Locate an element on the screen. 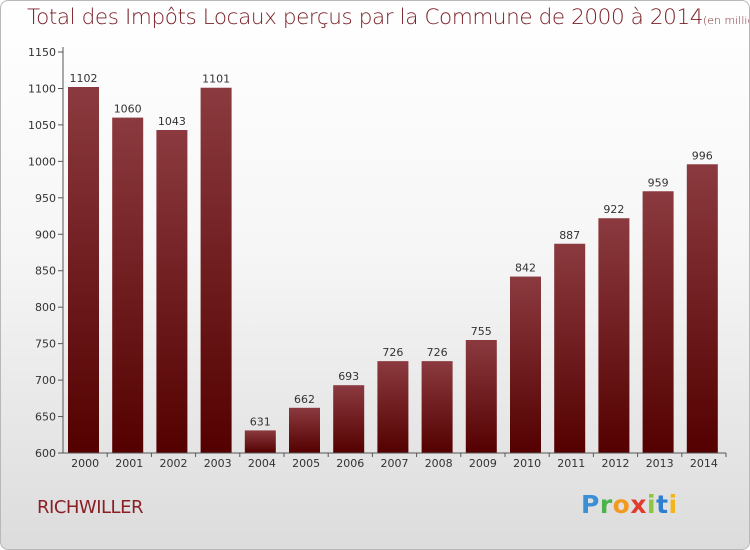 The width and height of the screenshot is (750, 550). x-tick-label: 2002 is located at coordinates (174, 463).